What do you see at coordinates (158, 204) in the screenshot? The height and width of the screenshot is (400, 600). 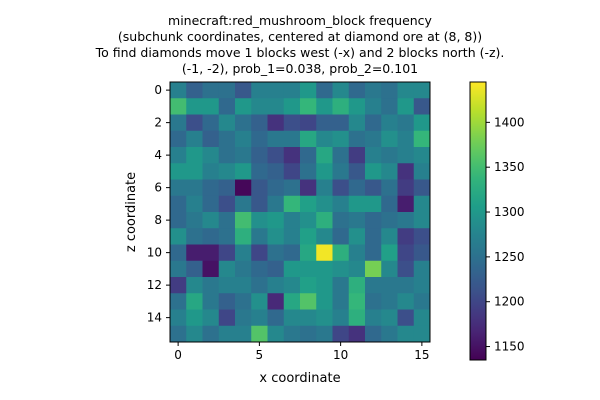 I see `y-axis-ticks: 0 2 4 6 8 10 12 14` at bounding box center [158, 204].